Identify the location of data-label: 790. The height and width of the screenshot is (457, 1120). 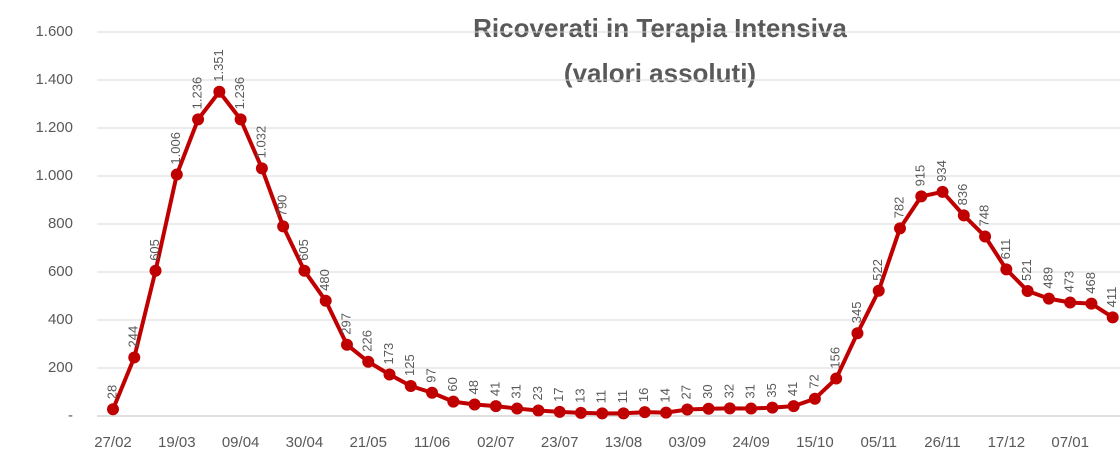
(282, 206).